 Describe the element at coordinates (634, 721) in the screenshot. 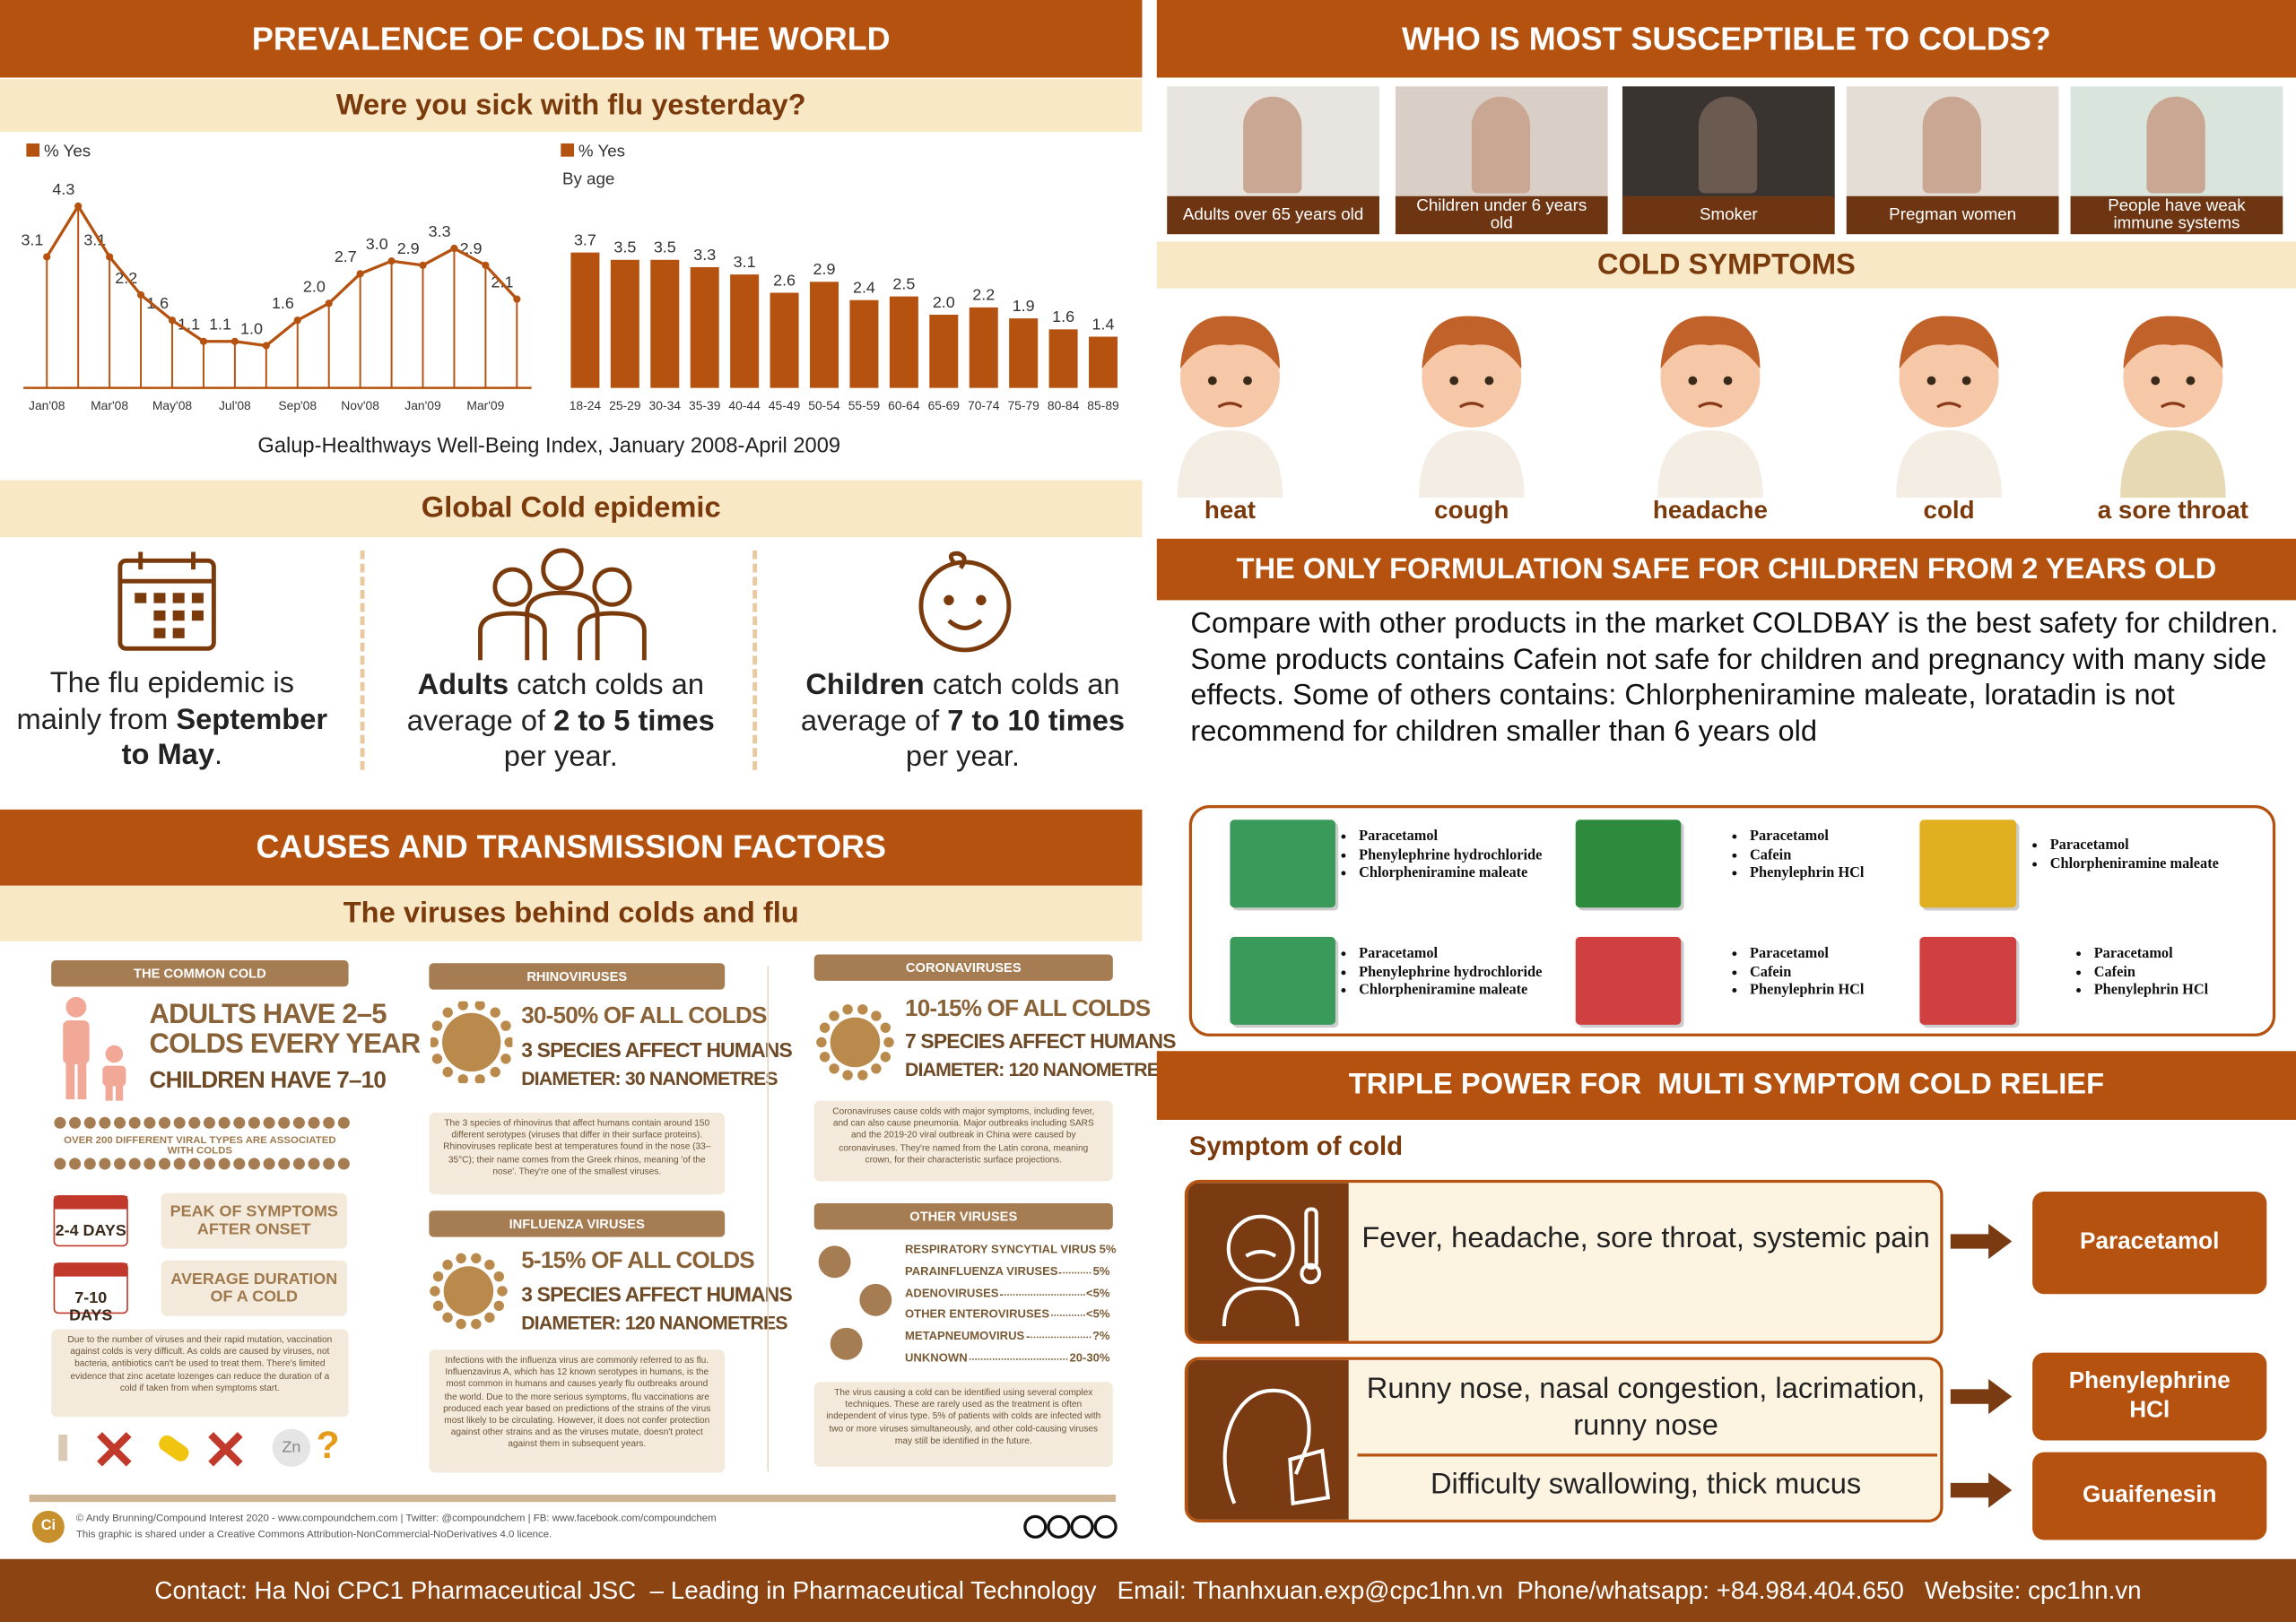

I see `text-part: 2 to 5 times` at that location.